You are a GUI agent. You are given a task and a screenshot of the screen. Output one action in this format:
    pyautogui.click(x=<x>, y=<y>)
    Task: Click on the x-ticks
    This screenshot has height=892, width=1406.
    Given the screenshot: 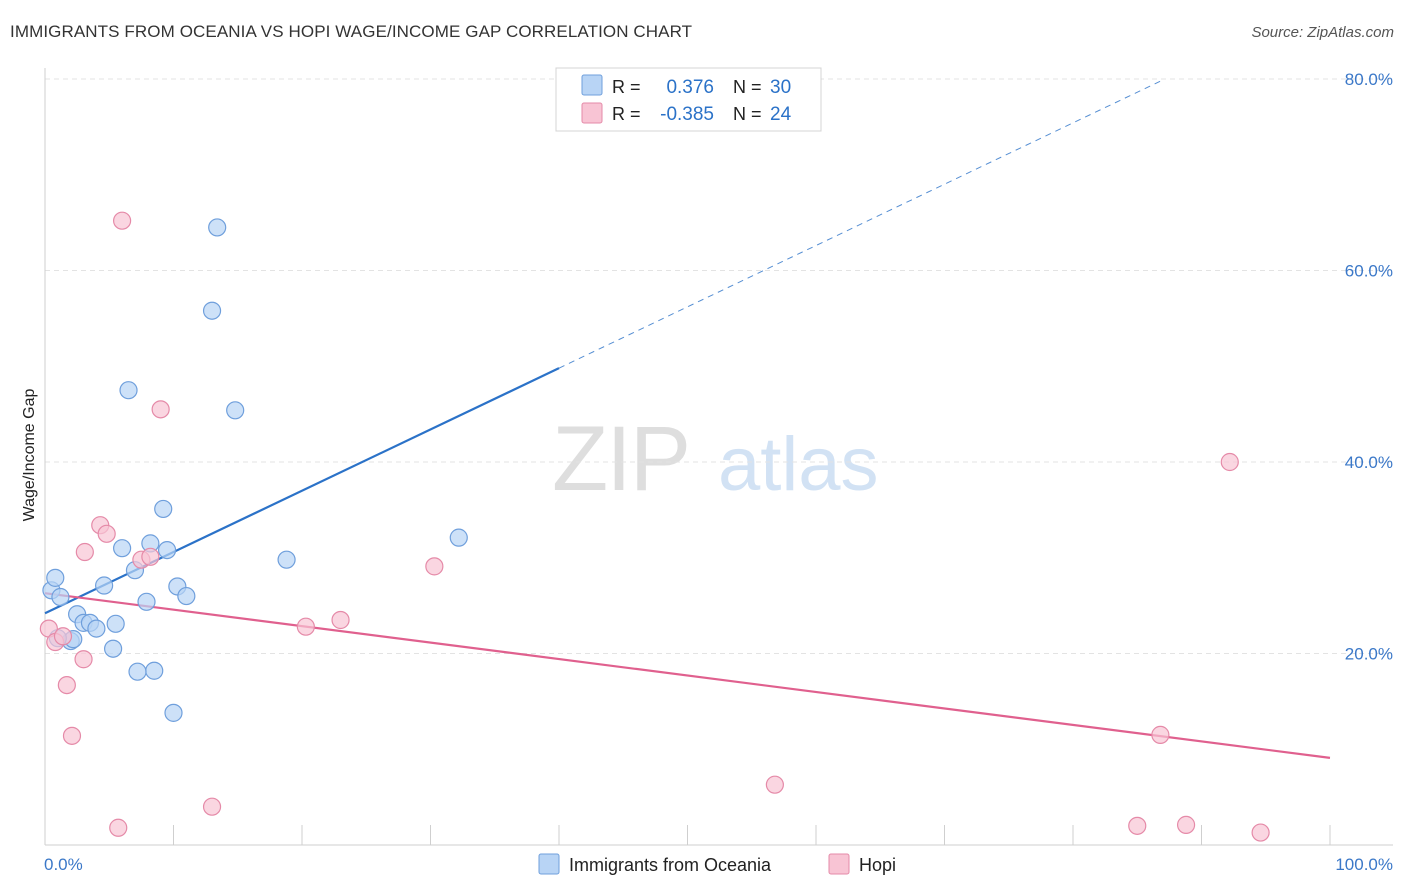 What is the action you would take?
    pyautogui.click(x=752, y=835)
    